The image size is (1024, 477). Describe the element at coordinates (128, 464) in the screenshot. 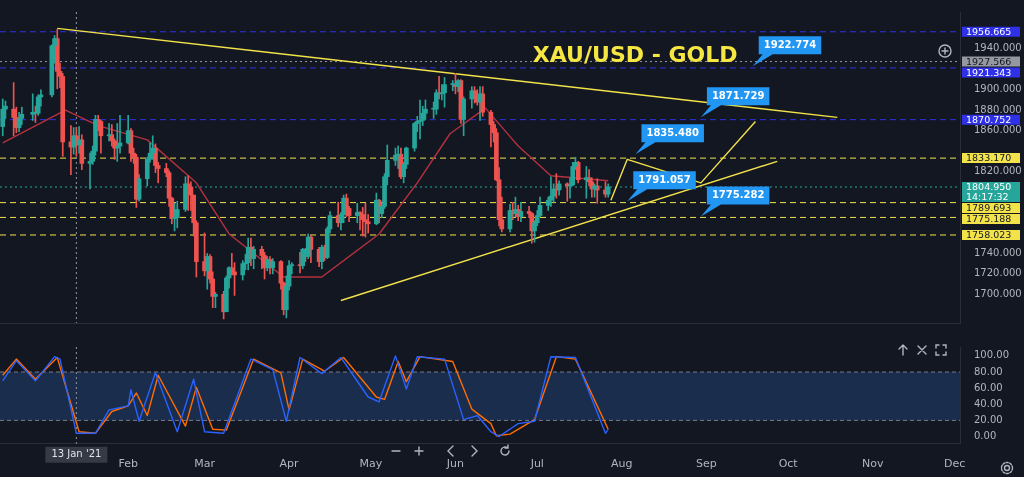

I see `x-tick-label: Feb` at that location.